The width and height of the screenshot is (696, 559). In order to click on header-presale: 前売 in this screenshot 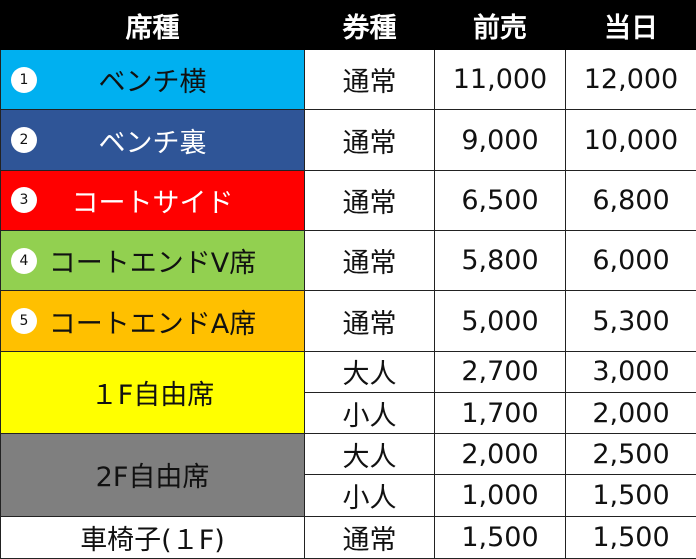, I will do `click(500, 25)`.